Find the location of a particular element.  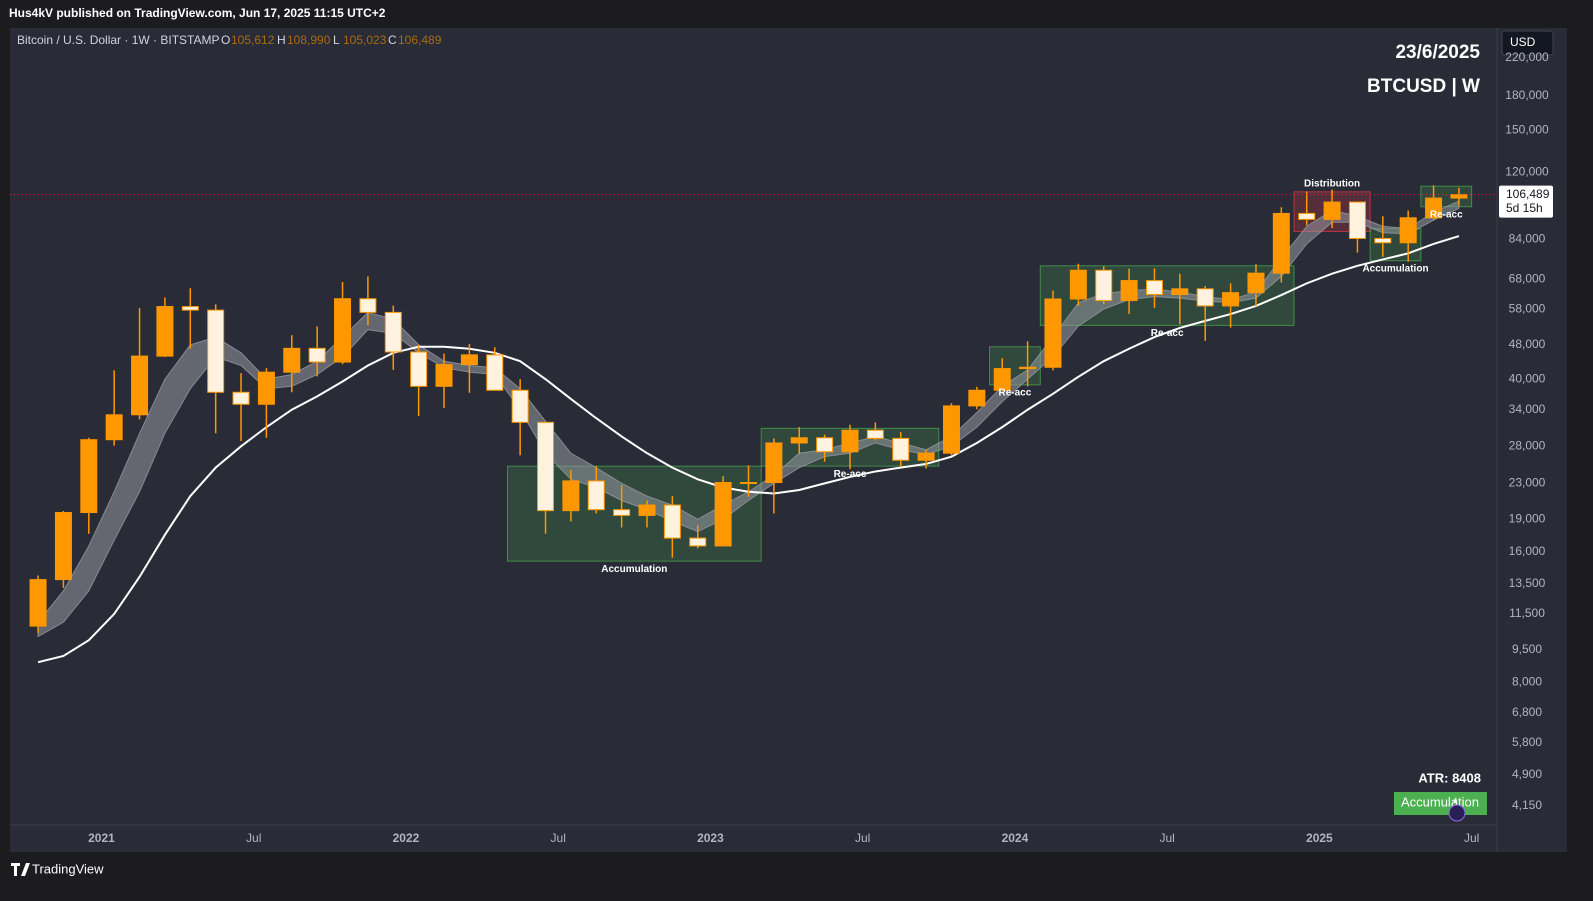

y-tick-label: 4,150 is located at coordinates (1527, 805).